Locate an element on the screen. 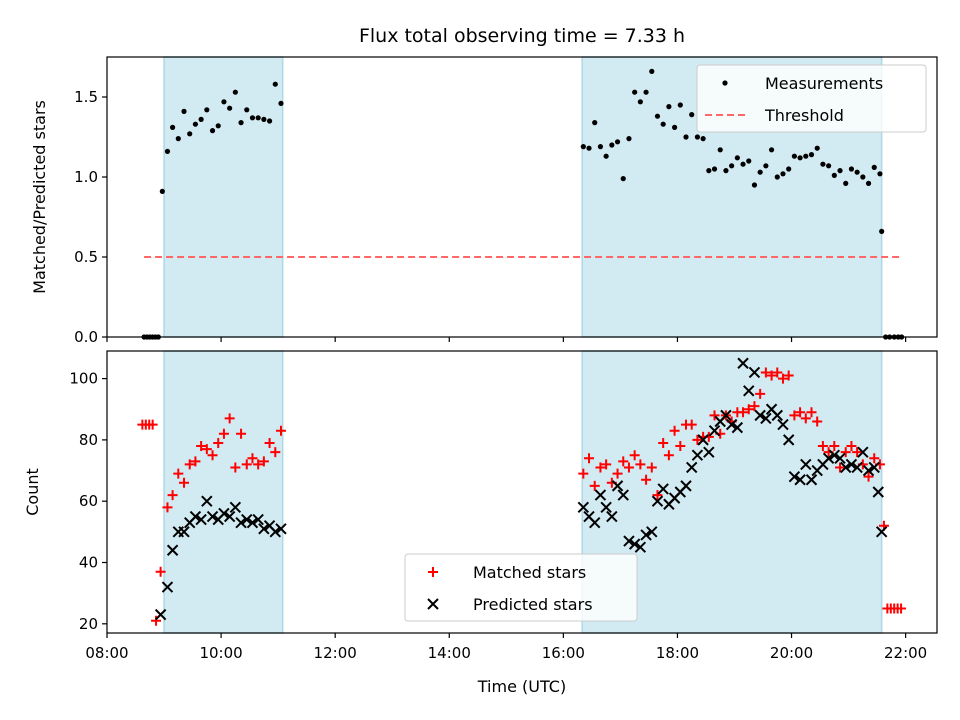 The height and width of the screenshot is (720, 960). legend-marker is located at coordinates (433, 604).